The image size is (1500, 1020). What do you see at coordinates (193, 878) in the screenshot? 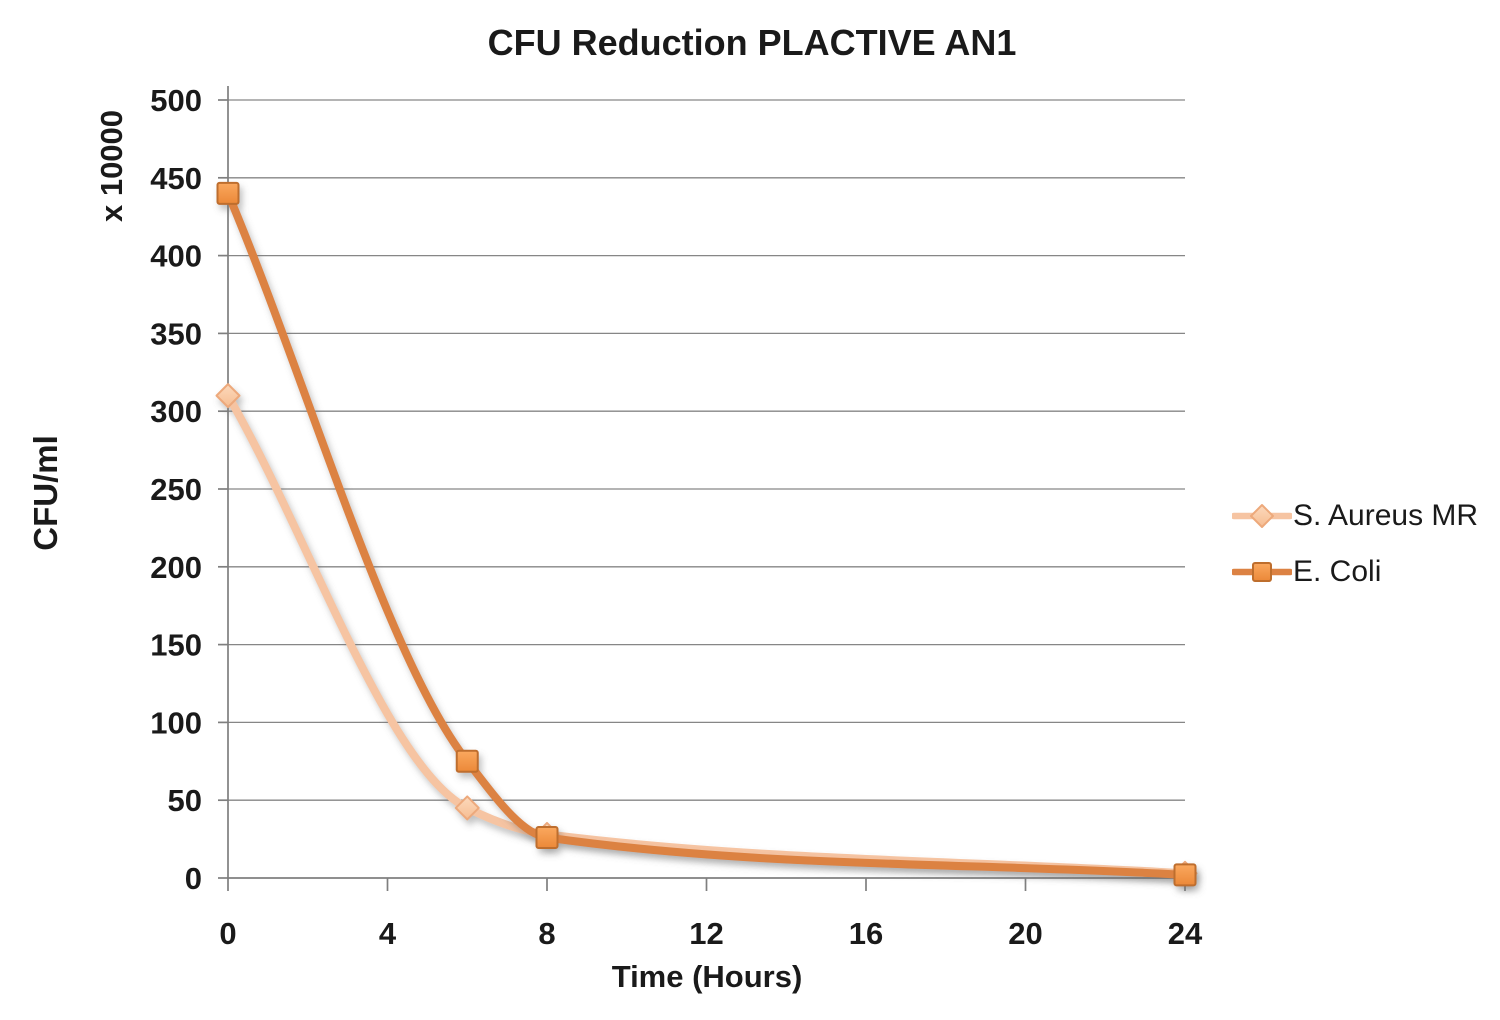
I see `y-tick-label: 0` at bounding box center [193, 878].